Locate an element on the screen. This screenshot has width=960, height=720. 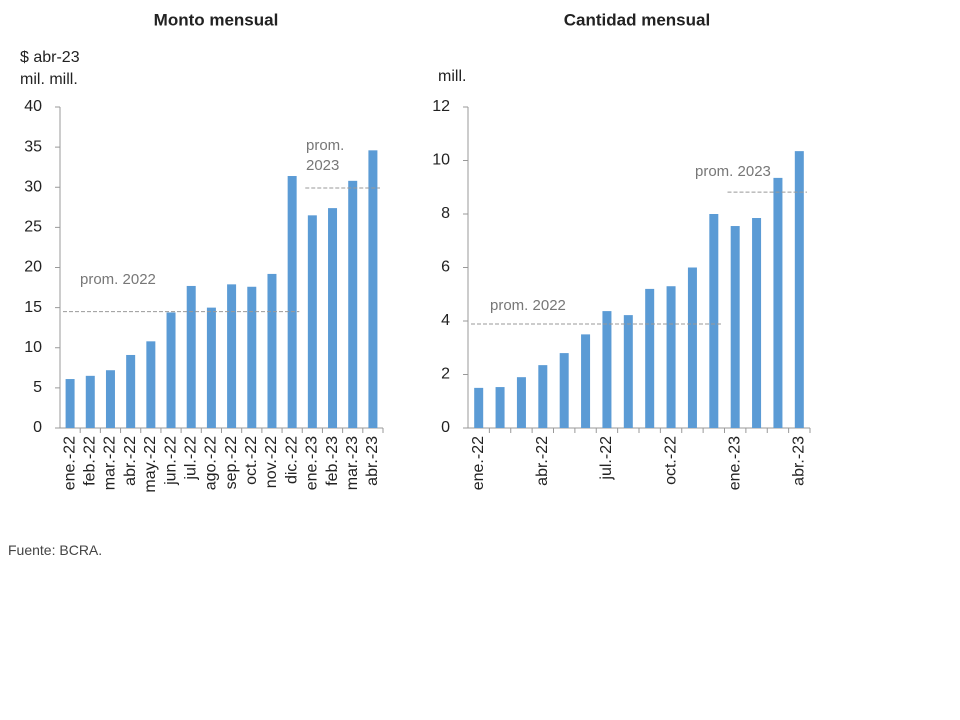
y-tick-label: 35 is located at coordinates (33, 146).